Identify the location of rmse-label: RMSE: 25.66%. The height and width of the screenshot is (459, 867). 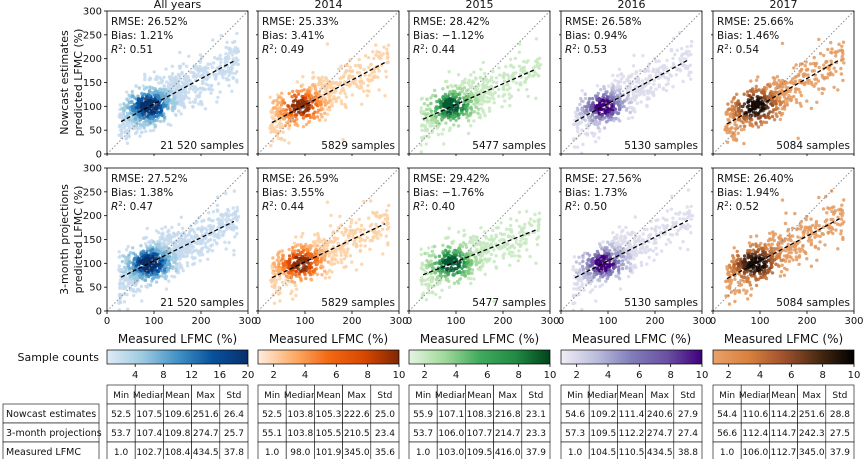
(755, 22).